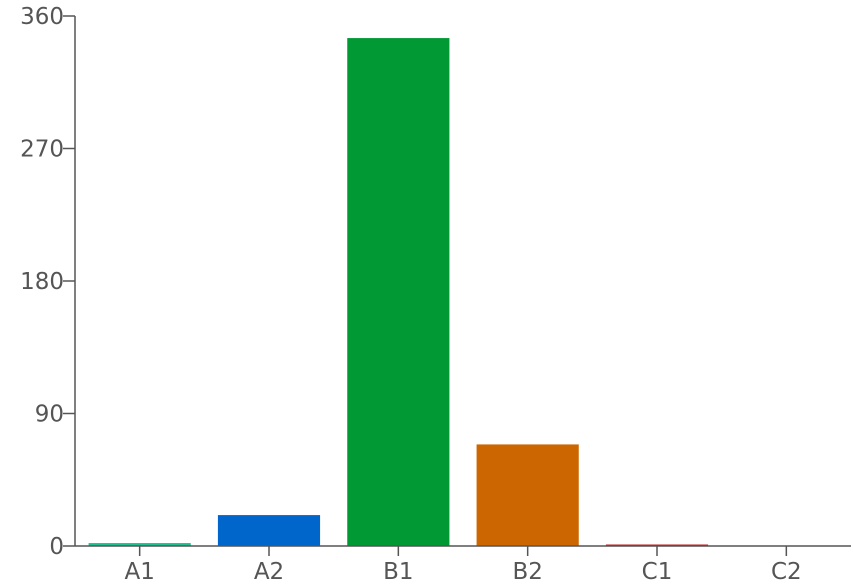 Image resolution: width=853 pixels, height=588 pixels. What do you see at coordinates (657, 571) in the screenshot?
I see `x-tick-label-c1: C1` at bounding box center [657, 571].